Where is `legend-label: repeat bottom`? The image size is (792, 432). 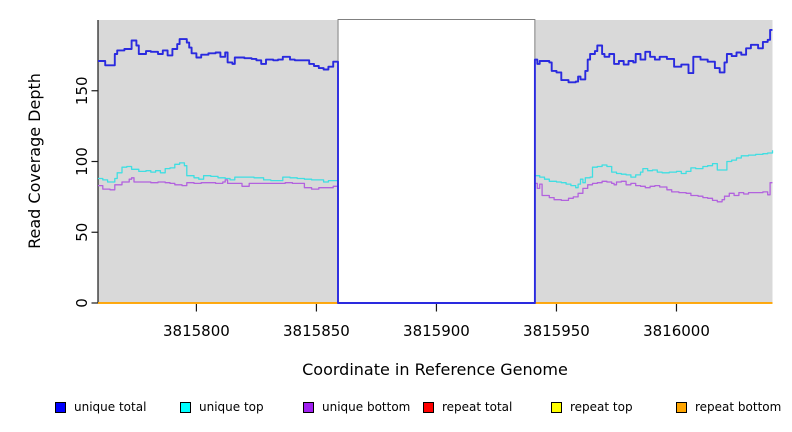 legend-label: repeat bottom is located at coordinates (738, 407).